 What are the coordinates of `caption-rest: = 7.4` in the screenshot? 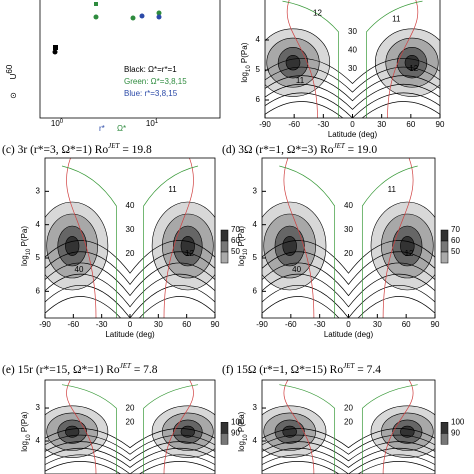 It's located at (367, 370).